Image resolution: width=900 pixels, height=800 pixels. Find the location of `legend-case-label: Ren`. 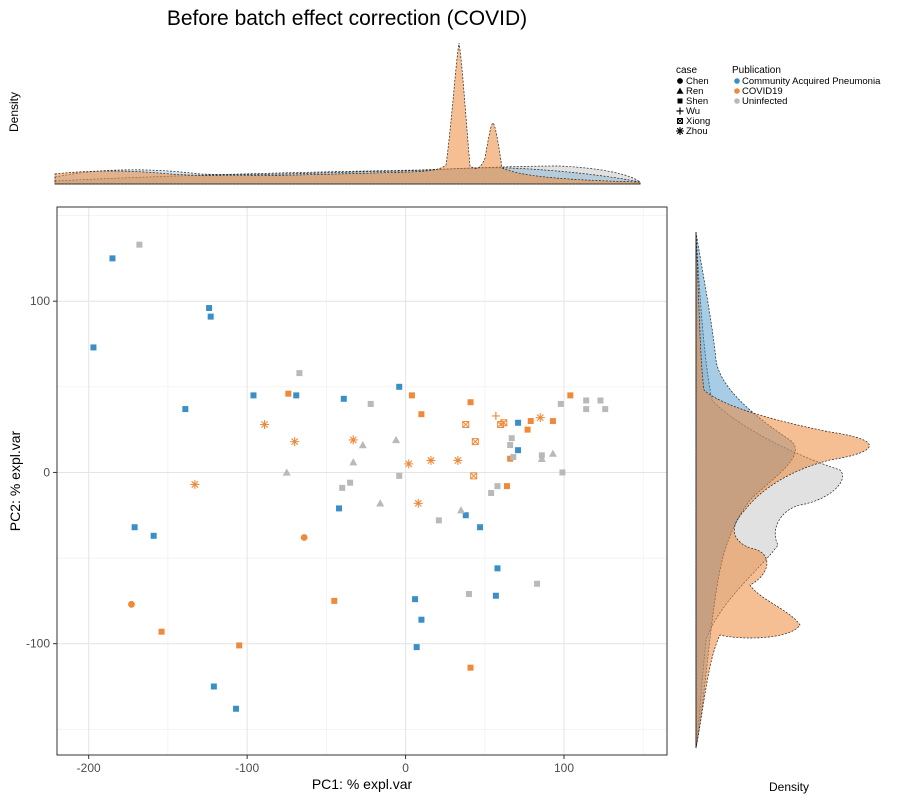

legend-case-label: Ren is located at coordinates (694, 91).